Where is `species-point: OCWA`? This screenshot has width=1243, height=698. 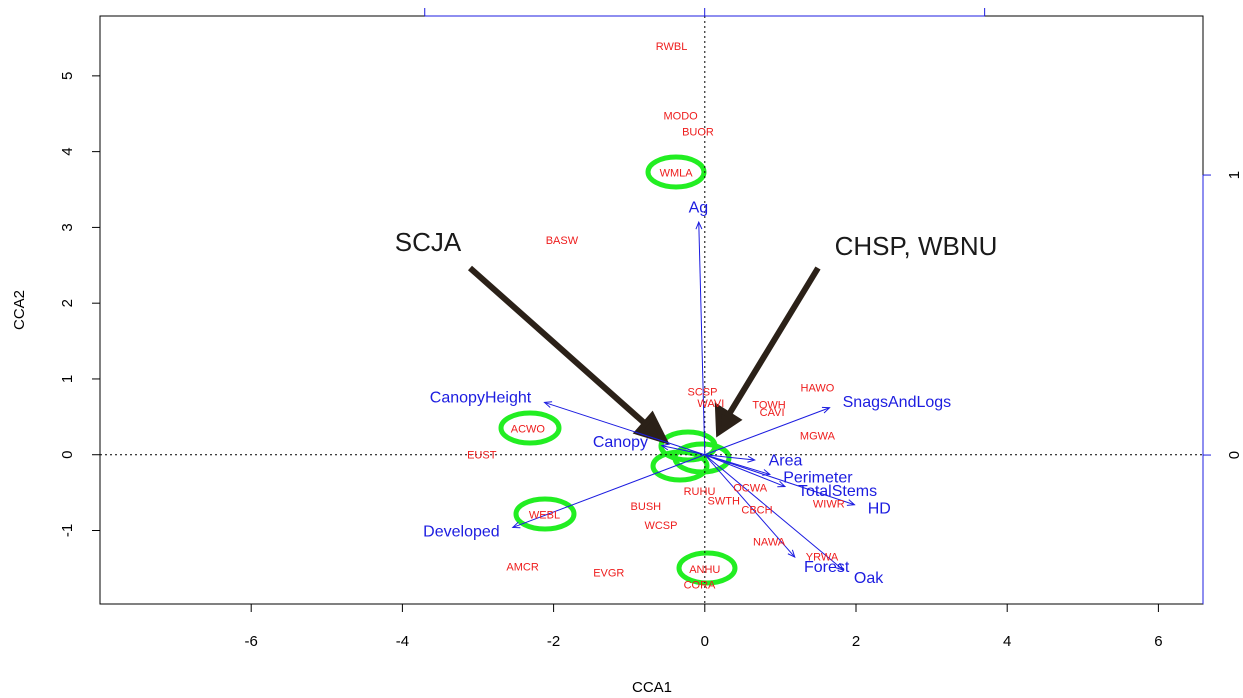 species-point: OCWA is located at coordinates (750, 489).